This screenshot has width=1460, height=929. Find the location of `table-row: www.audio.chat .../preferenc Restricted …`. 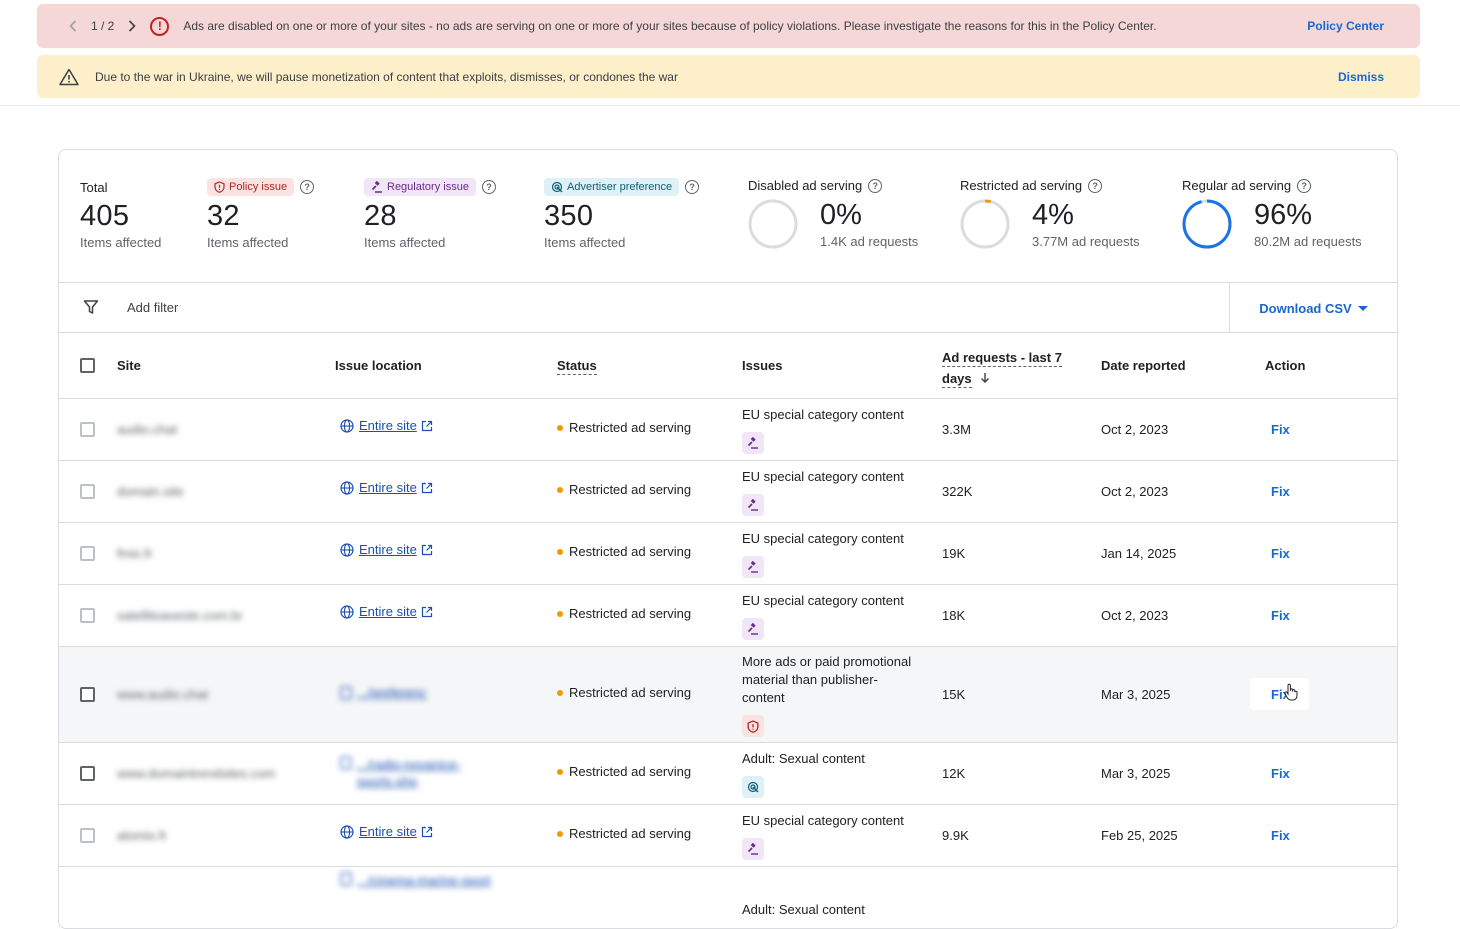

table-row: www.audio.chat .../preferenc Restricted … is located at coordinates (728, 695).